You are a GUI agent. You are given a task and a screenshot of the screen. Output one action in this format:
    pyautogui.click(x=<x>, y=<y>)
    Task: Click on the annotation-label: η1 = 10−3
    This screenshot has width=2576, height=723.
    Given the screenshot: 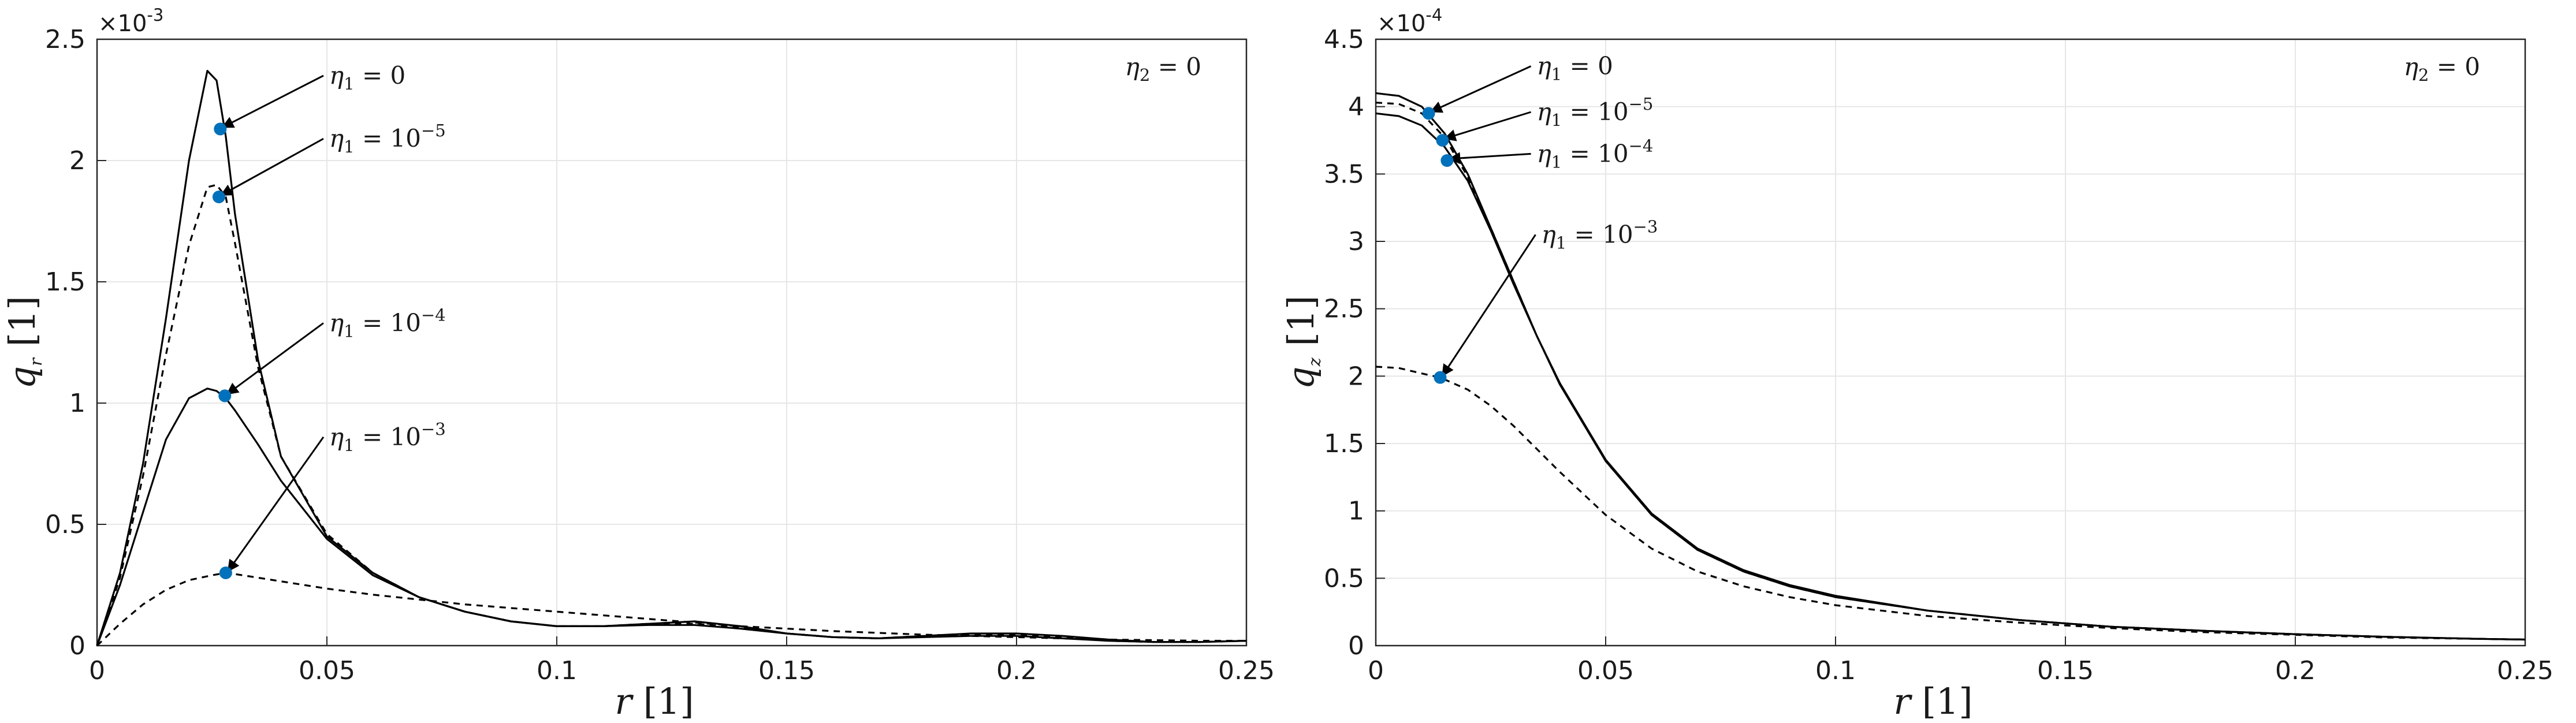 What is the action you would take?
    pyautogui.click(x=1600, y=234)
    